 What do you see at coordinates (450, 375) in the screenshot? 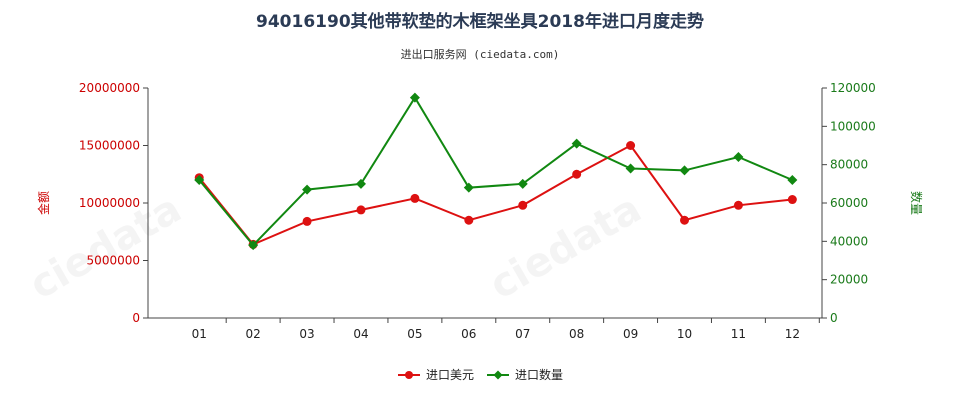
I see `legend-label: 进口美元` at bounding box center [450, 375].